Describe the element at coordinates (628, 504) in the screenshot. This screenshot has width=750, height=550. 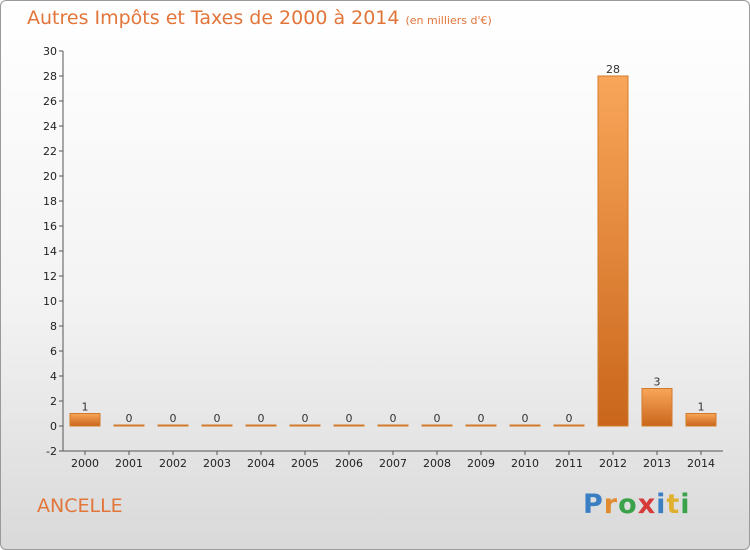
I see `logo-letter: o` at that location.